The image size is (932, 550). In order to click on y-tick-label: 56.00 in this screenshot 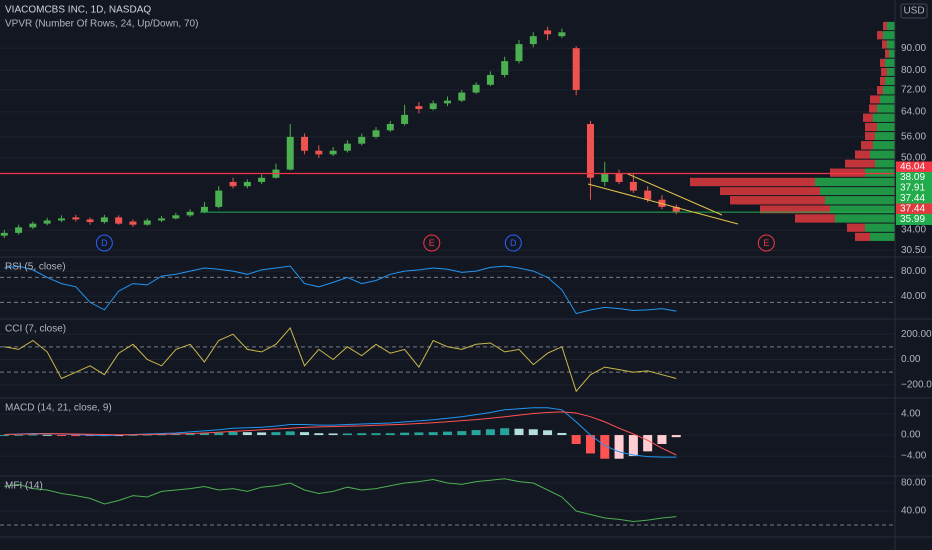, I will do `click(913, 137)`.